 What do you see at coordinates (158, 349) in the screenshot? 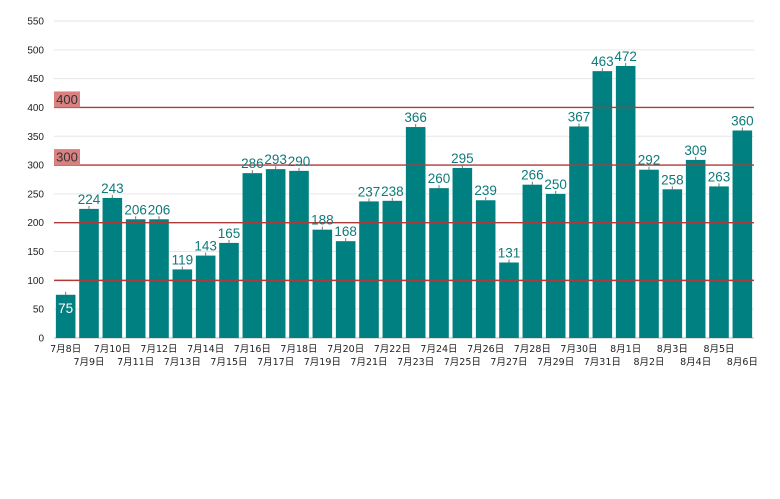
I see `x-tick-label: 7月12日` at bounding box center [158, 349].